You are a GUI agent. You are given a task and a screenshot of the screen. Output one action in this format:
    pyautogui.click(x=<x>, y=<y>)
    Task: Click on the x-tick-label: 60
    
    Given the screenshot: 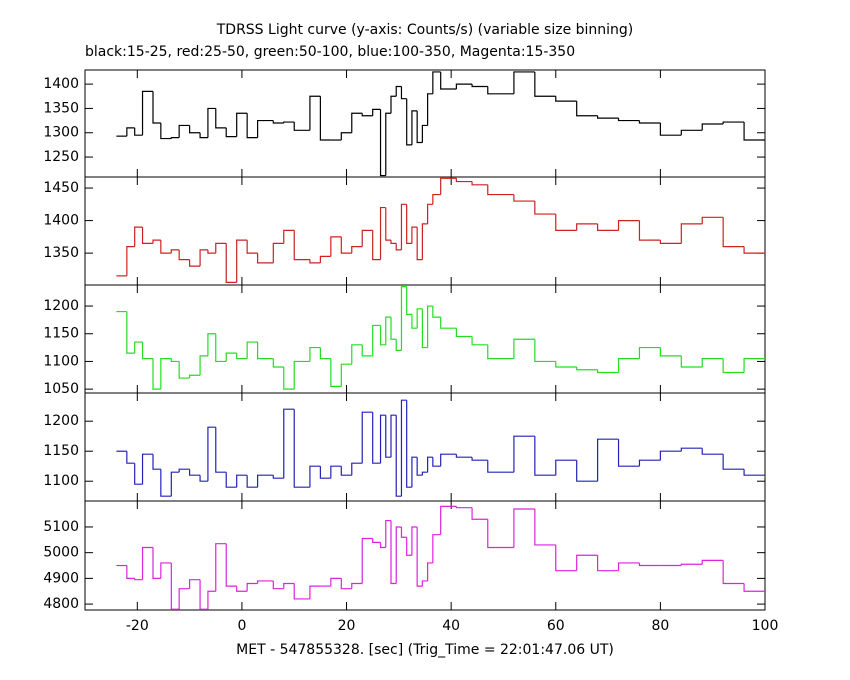 What is the action you would take?
    pyautogui.click(x=556, y=626)
    